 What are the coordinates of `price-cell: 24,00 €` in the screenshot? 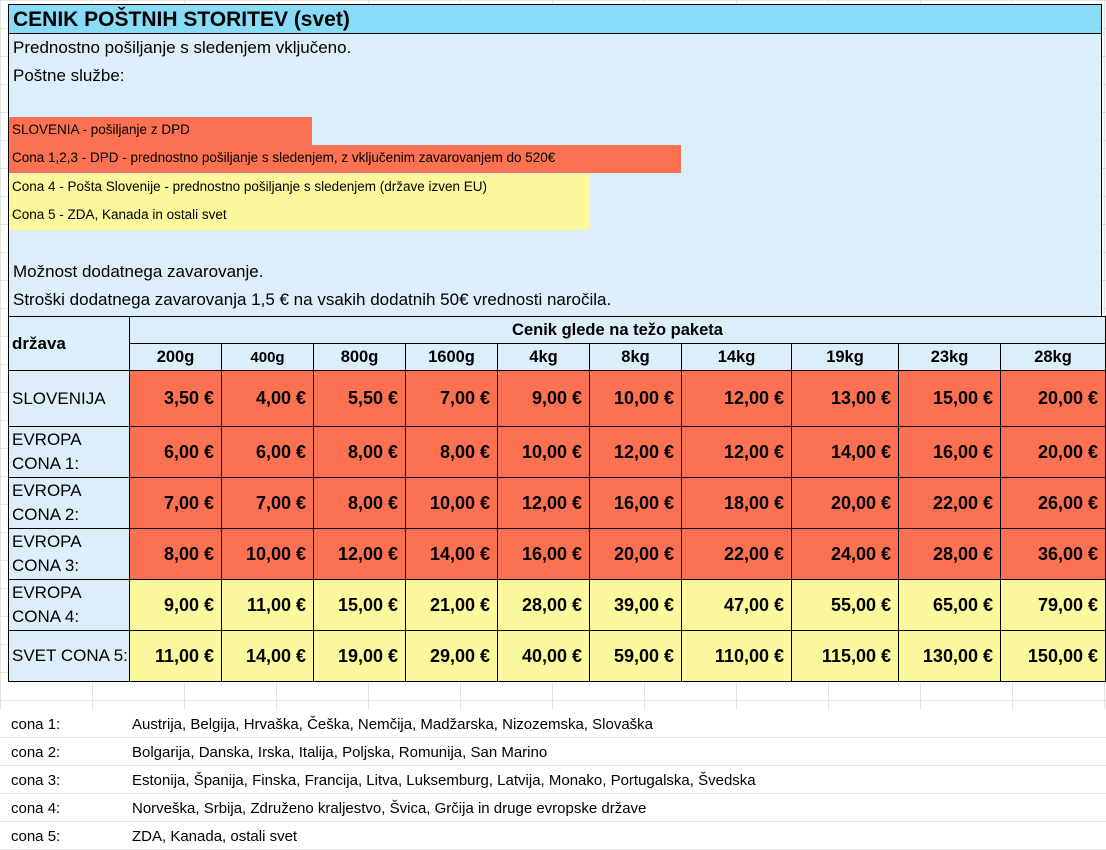 It's located at (845, 554).